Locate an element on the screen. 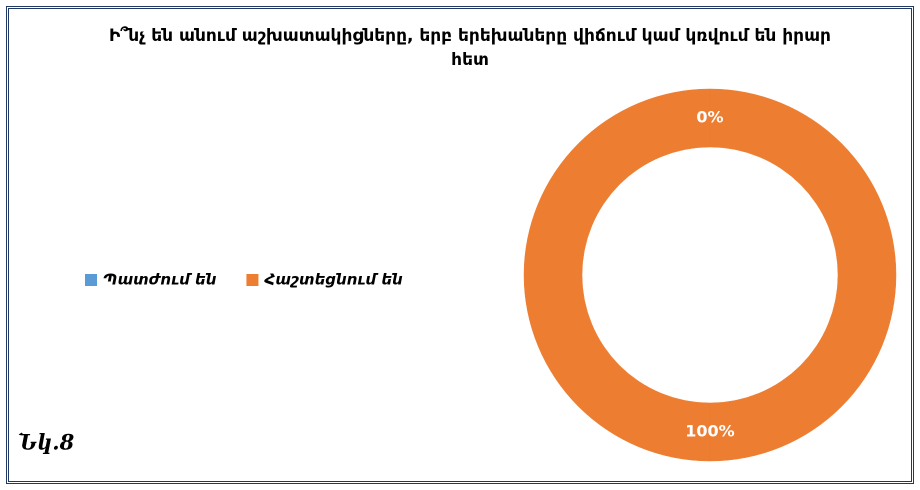 The image size is (920, 490). legend-label: Հաշտեցնում են is located at coordinates (333, 280).